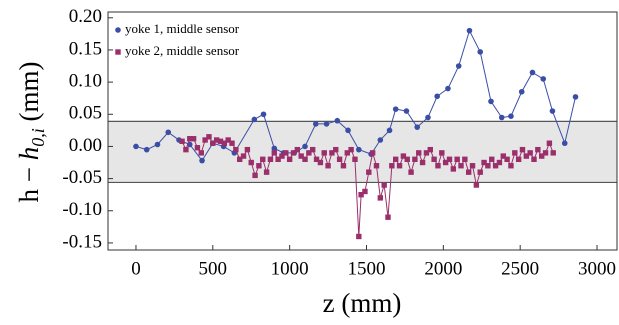  What do you see at coordinates (443, 268) in the screenshot?
I see `x-tick-label: 2000` at bounding box center [443, 268].